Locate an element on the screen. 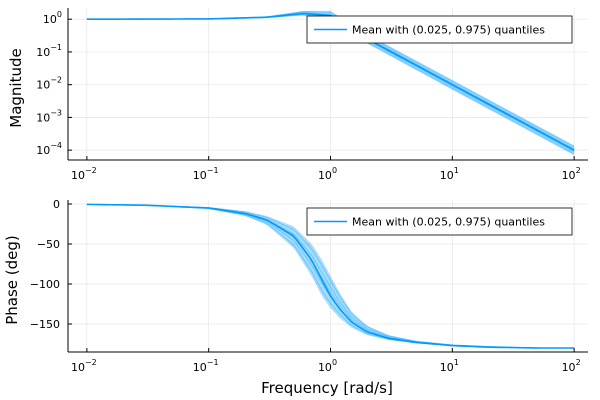 The image size is (600, 400). magnitude-y-axis-label: Magnitude is located at coordinates (16, 87).